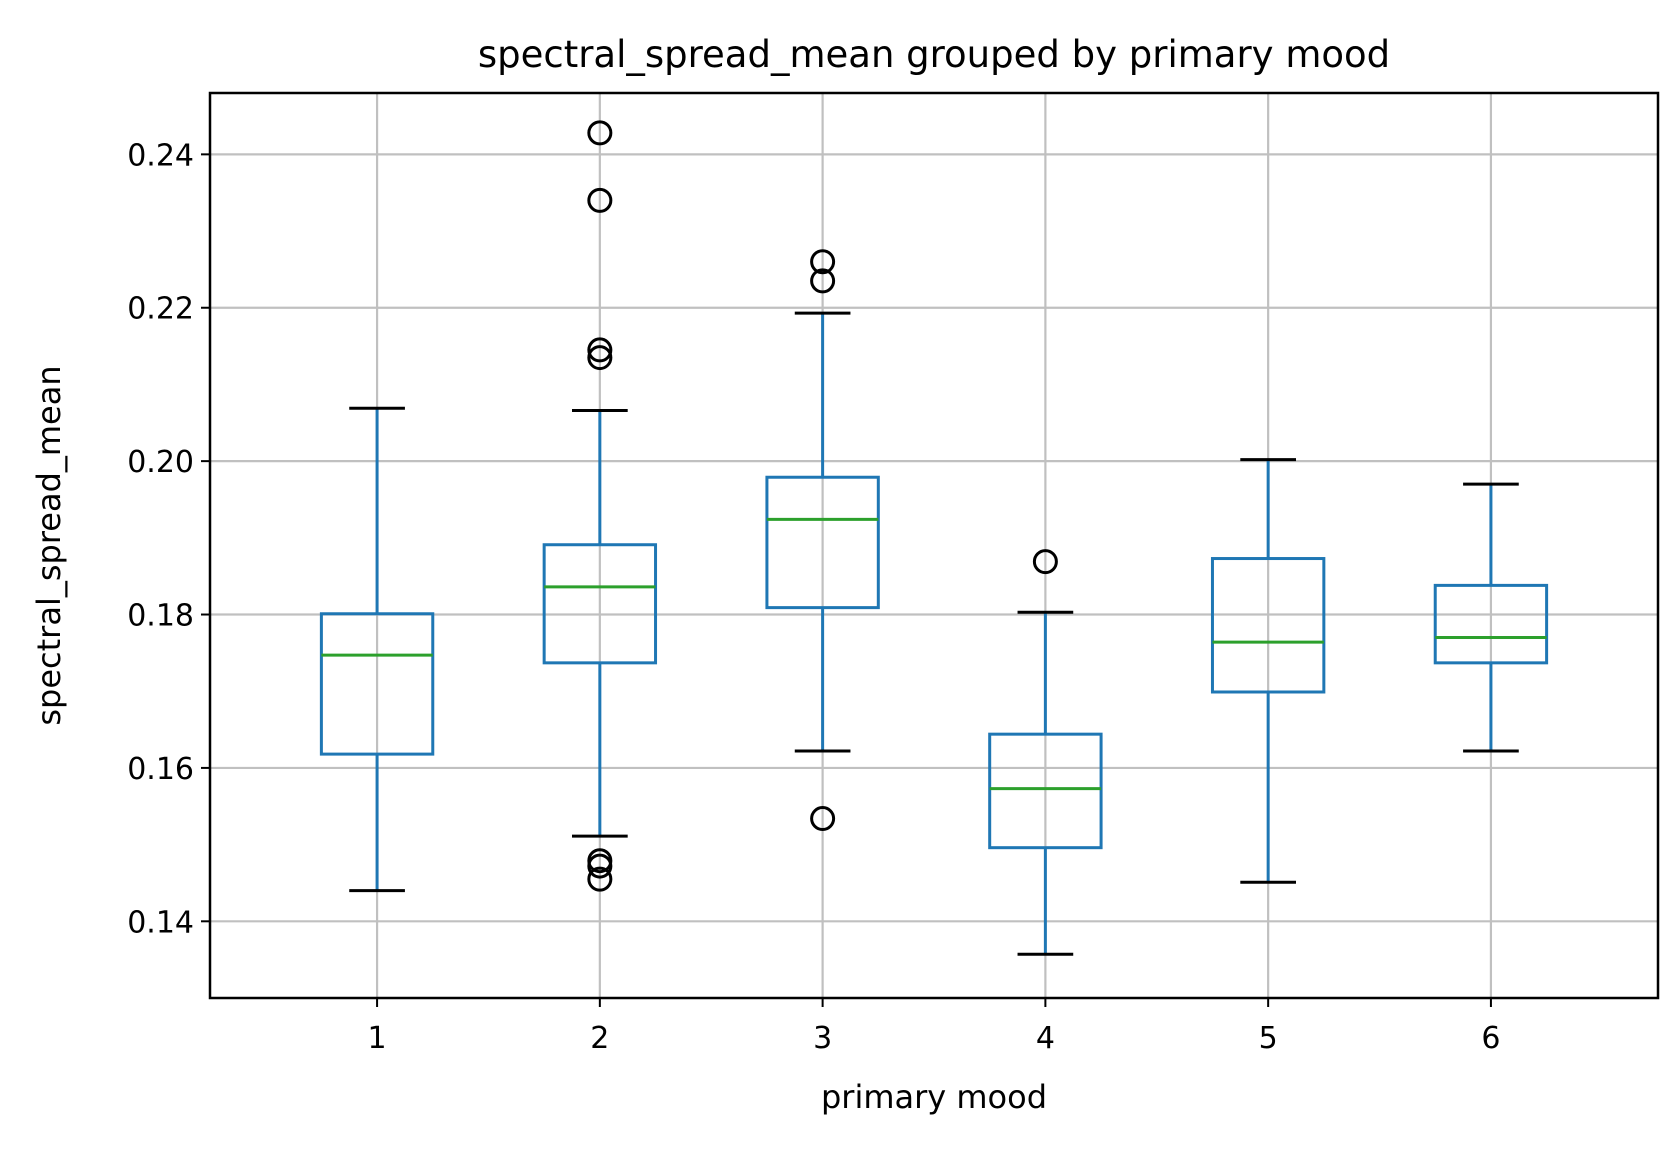 The width and height of the screenshot is (1680, 1149). What do you see at coordinates (1268, 1038) in the screenshot?
I see `x-tick-label: 5` at bounding box center [1268, 1038].